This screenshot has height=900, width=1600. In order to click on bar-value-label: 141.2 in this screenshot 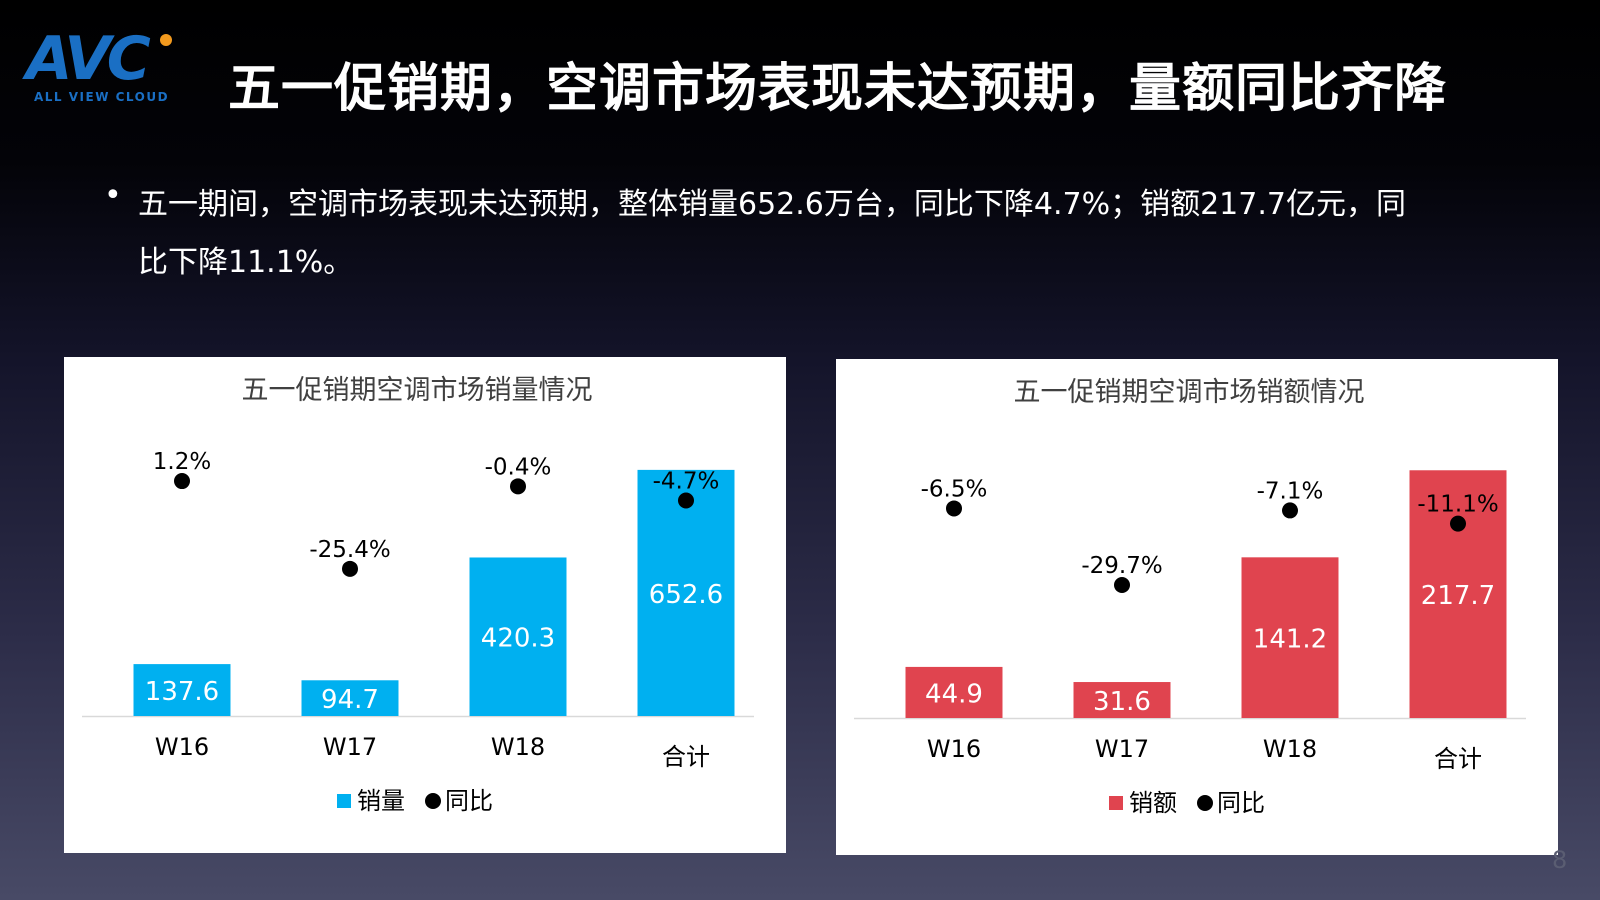, I will do `click(1290, 640)`.